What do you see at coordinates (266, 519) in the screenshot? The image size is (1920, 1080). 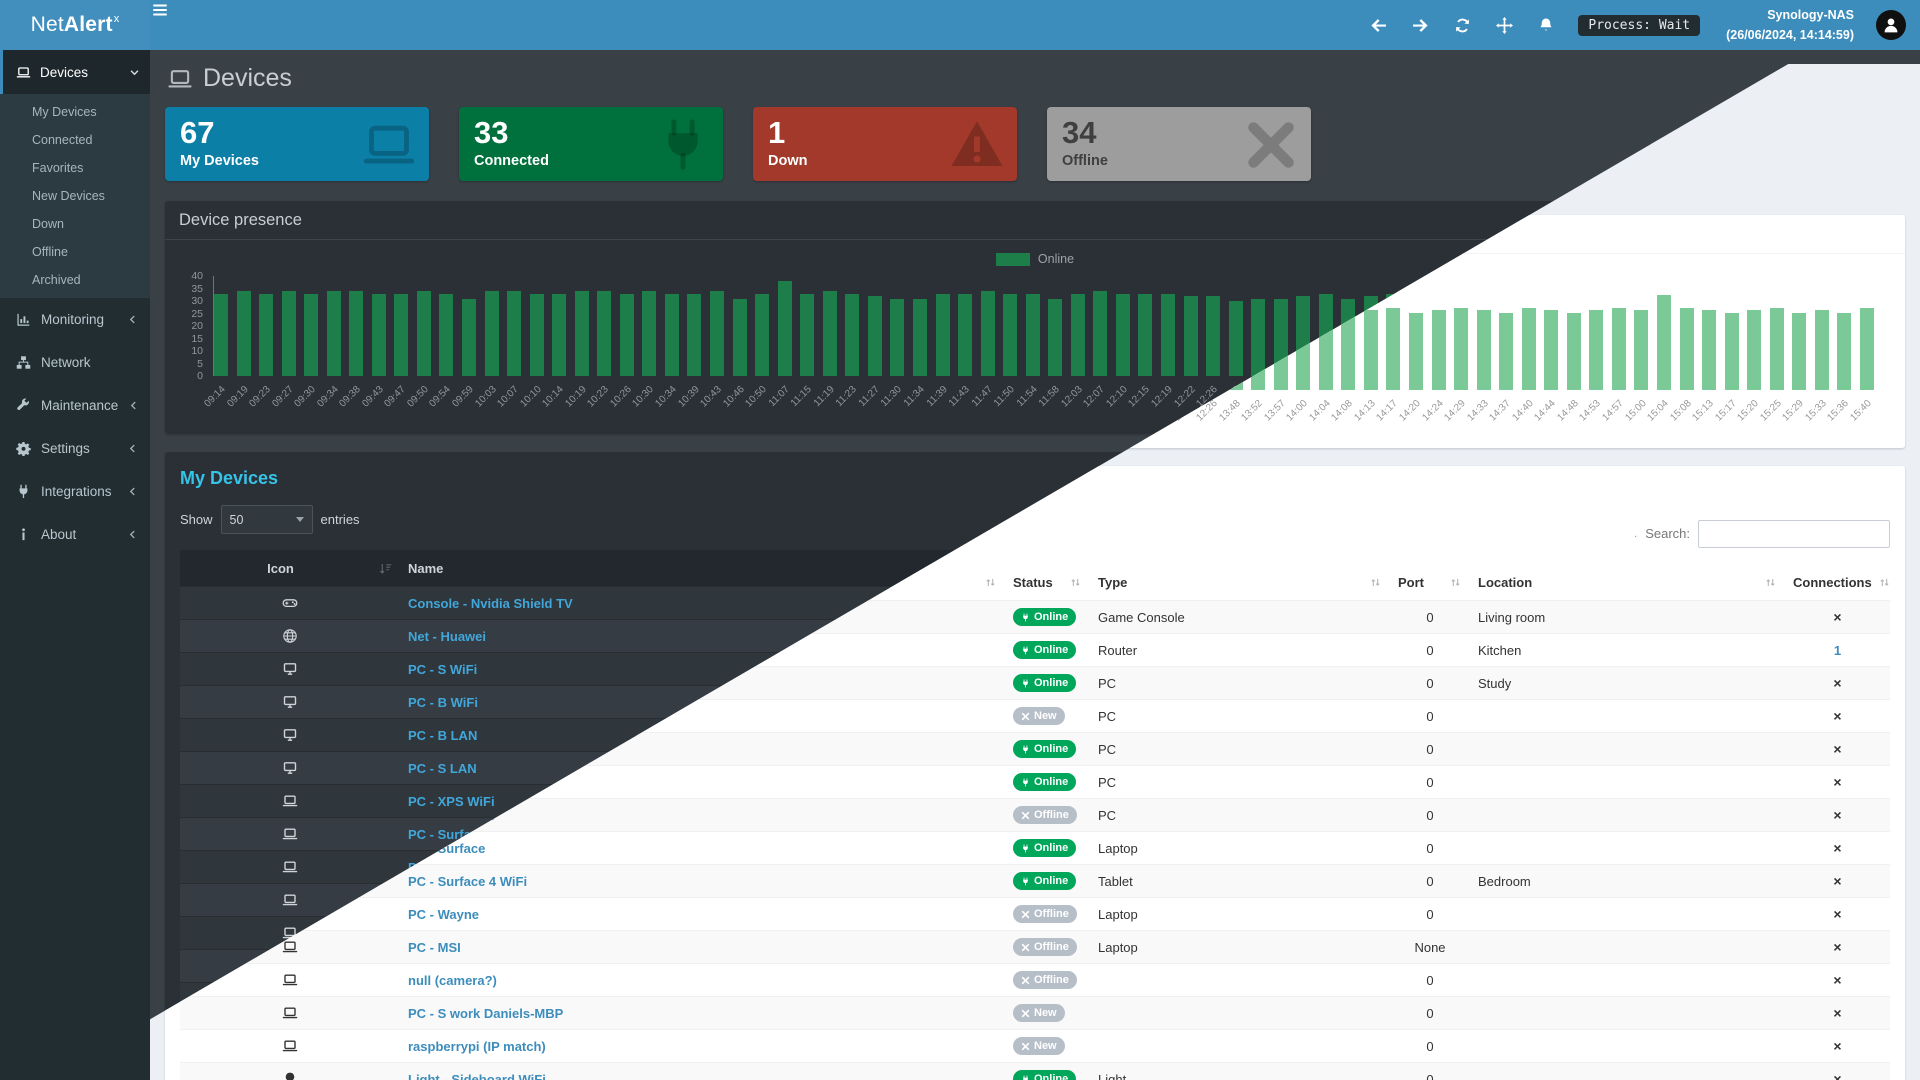 I see `page-size-select: 50` at bounding box center [266, 519].